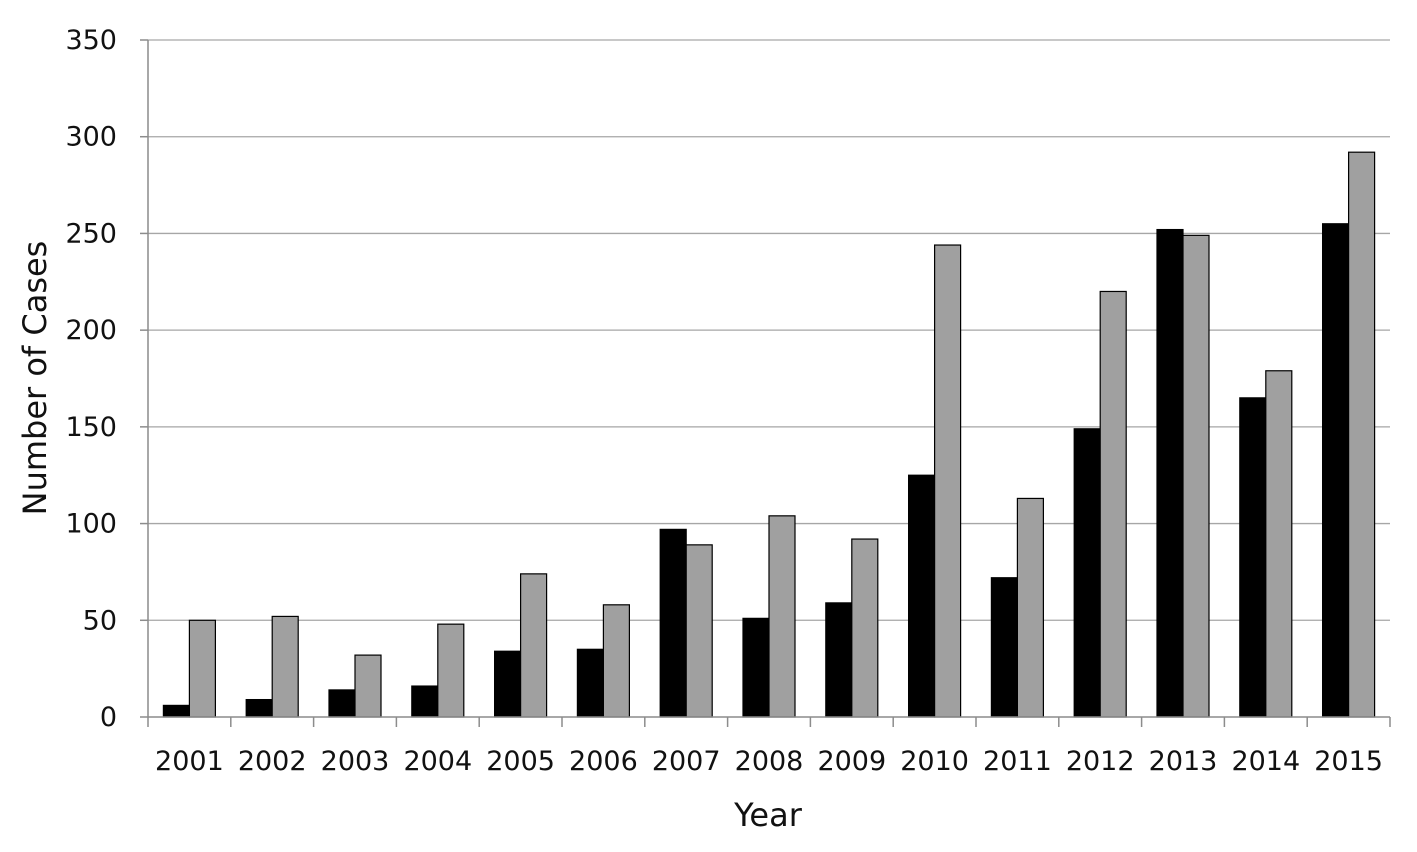  I want to click on y-tick-label: 250, so click(91, 233).